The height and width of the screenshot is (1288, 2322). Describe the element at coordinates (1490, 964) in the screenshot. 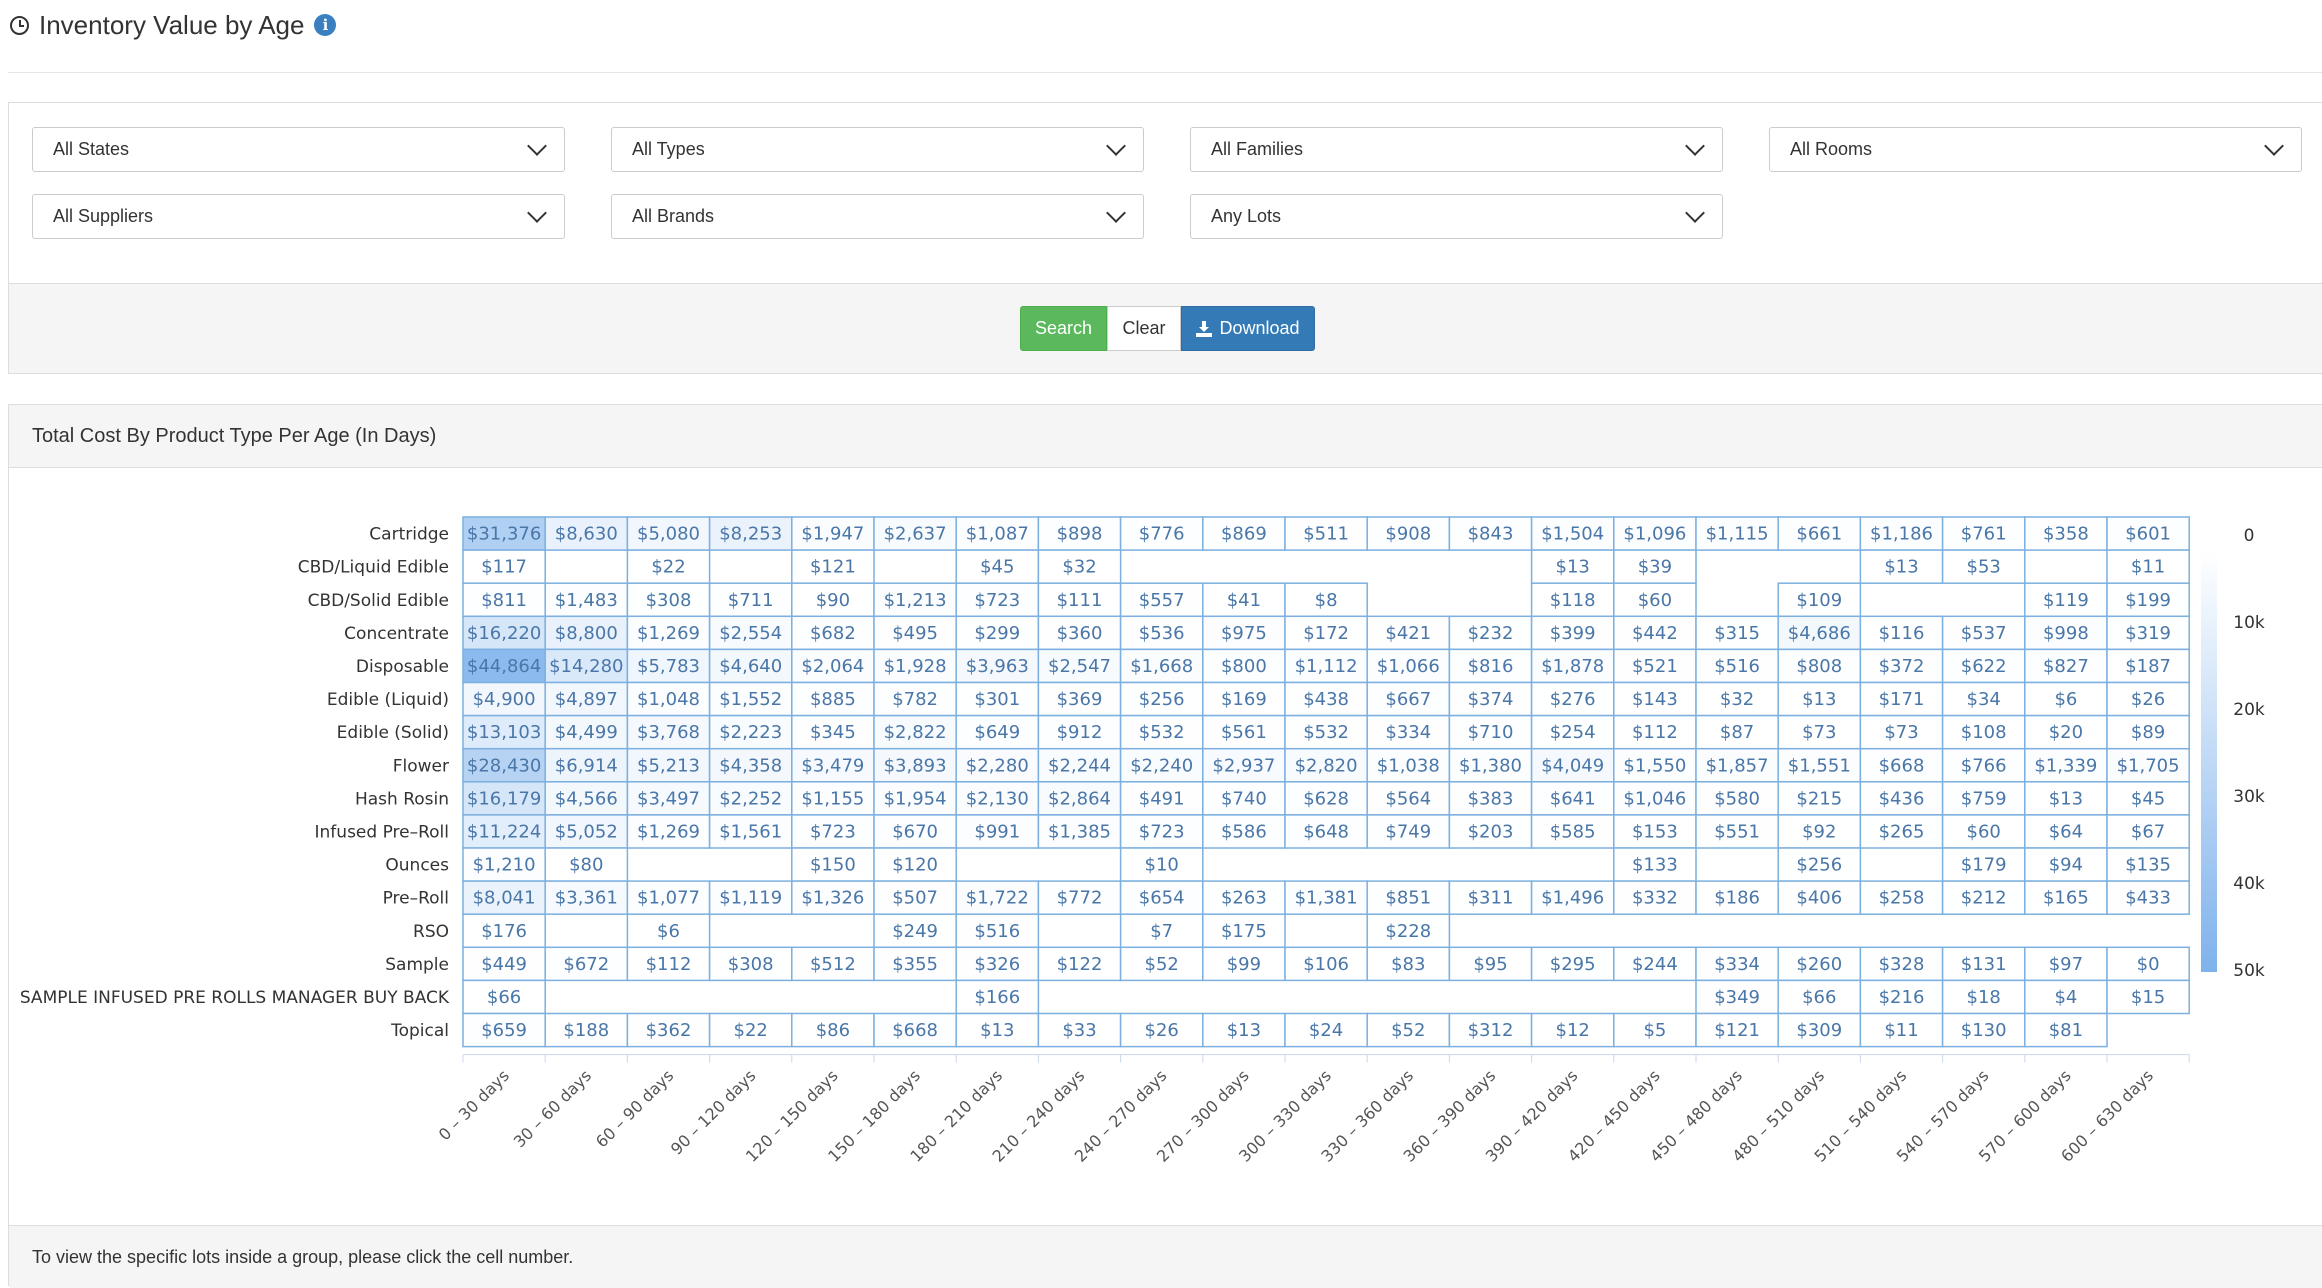

I see `heatmap-cell-value: $95` at that location.